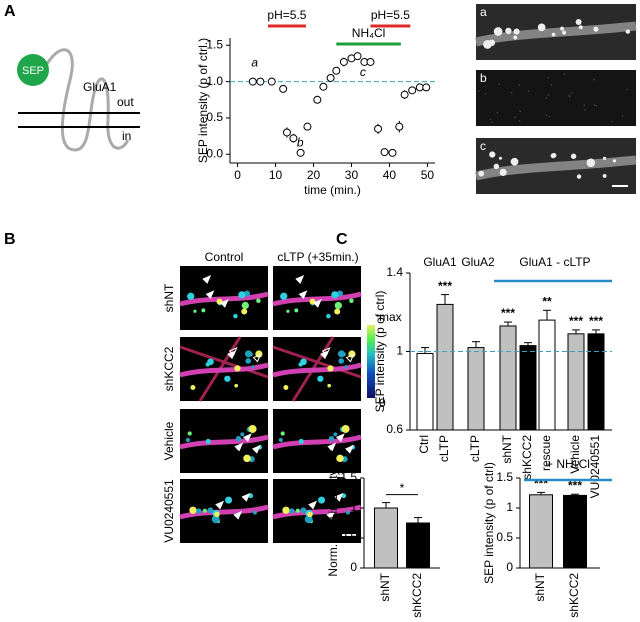 The height and width of the screenshot is (622, 640). Describe the element at coordinates (369, 33) in the screenshot. I see `stimulus-label: NH₄Cl` at that location.